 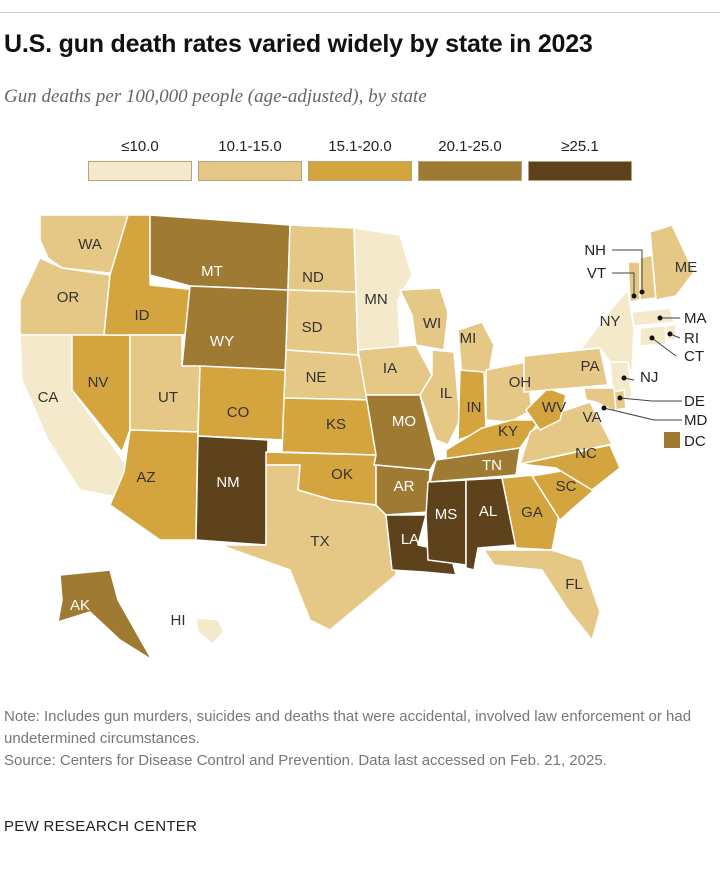 What do you see at coordinates (653, 317) in the screenshot?
I see `state-ma` at bounding box center [653, 317].